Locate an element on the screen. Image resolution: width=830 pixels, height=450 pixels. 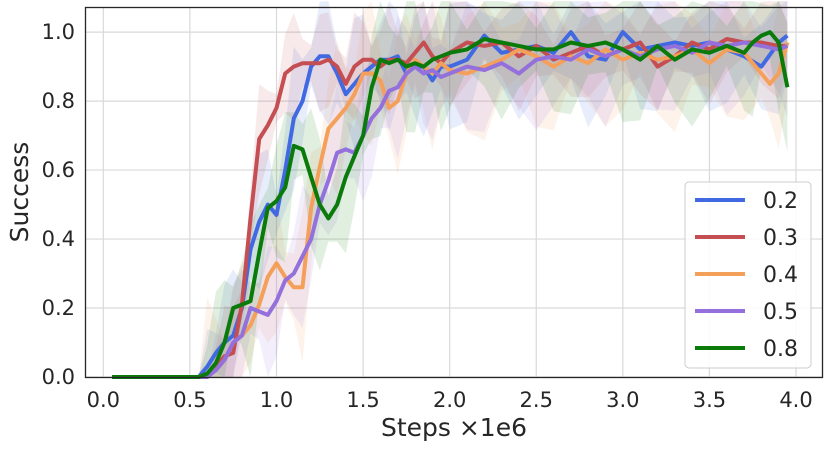
legend-box is located at coordinates (748, 275).